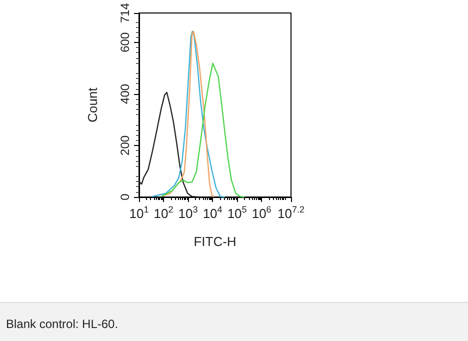  What do you see at coordinates (125, 196) in the screenshot?
I see `y-tick-label: 0` at bounding box center [125, 196].